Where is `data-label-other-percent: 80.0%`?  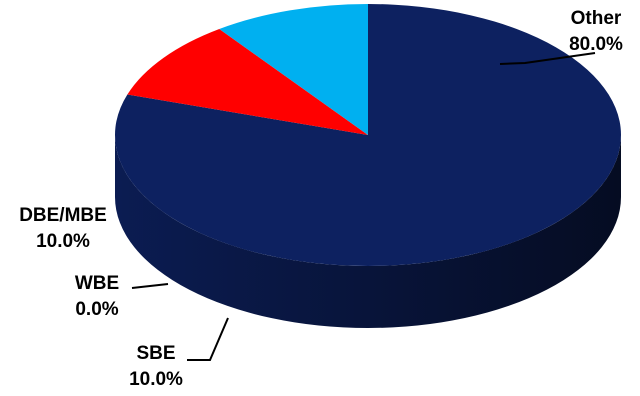 data-label-other-percent: 80.0% is located at coordinates (596, 44).